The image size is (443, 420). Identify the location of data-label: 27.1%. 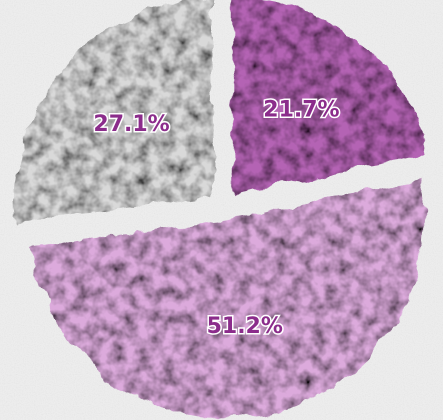
(131, 124).